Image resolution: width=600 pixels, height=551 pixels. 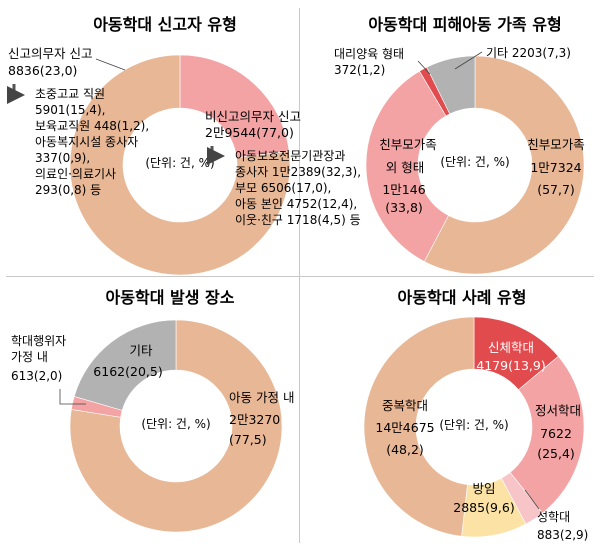 I want to click on chart1-a-value: 8836(23,0), so click(x=42, y=70).